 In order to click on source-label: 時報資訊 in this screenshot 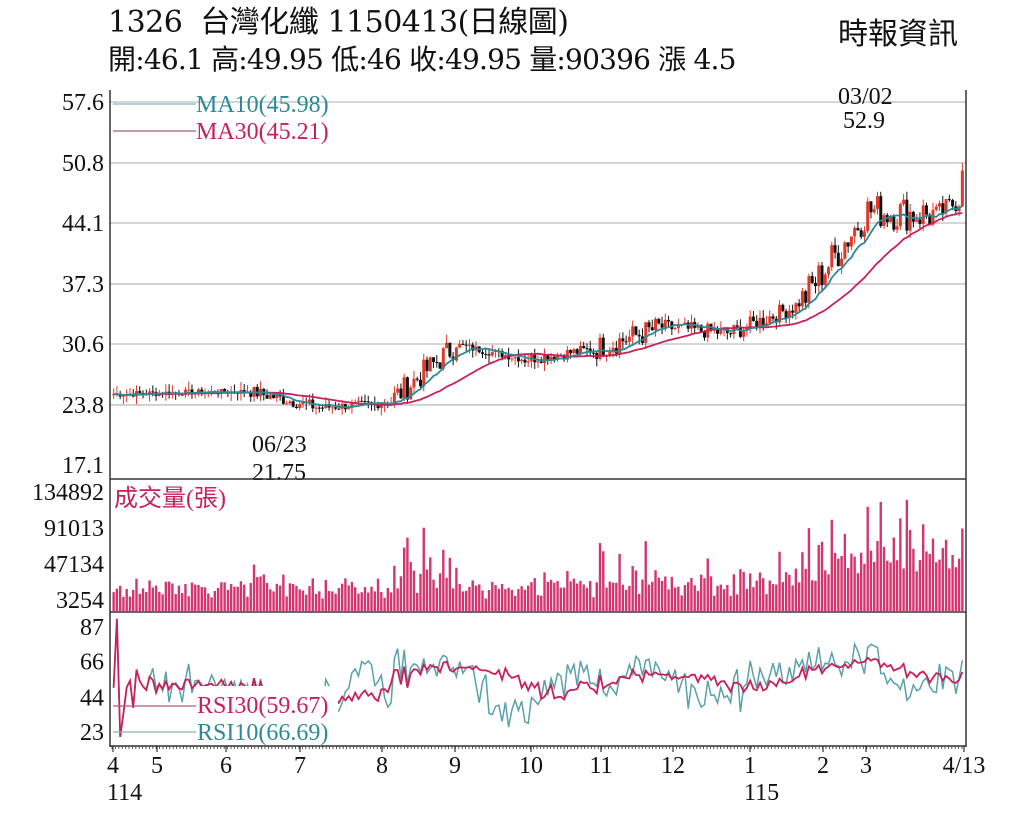, I will do `click(898, 34)`.